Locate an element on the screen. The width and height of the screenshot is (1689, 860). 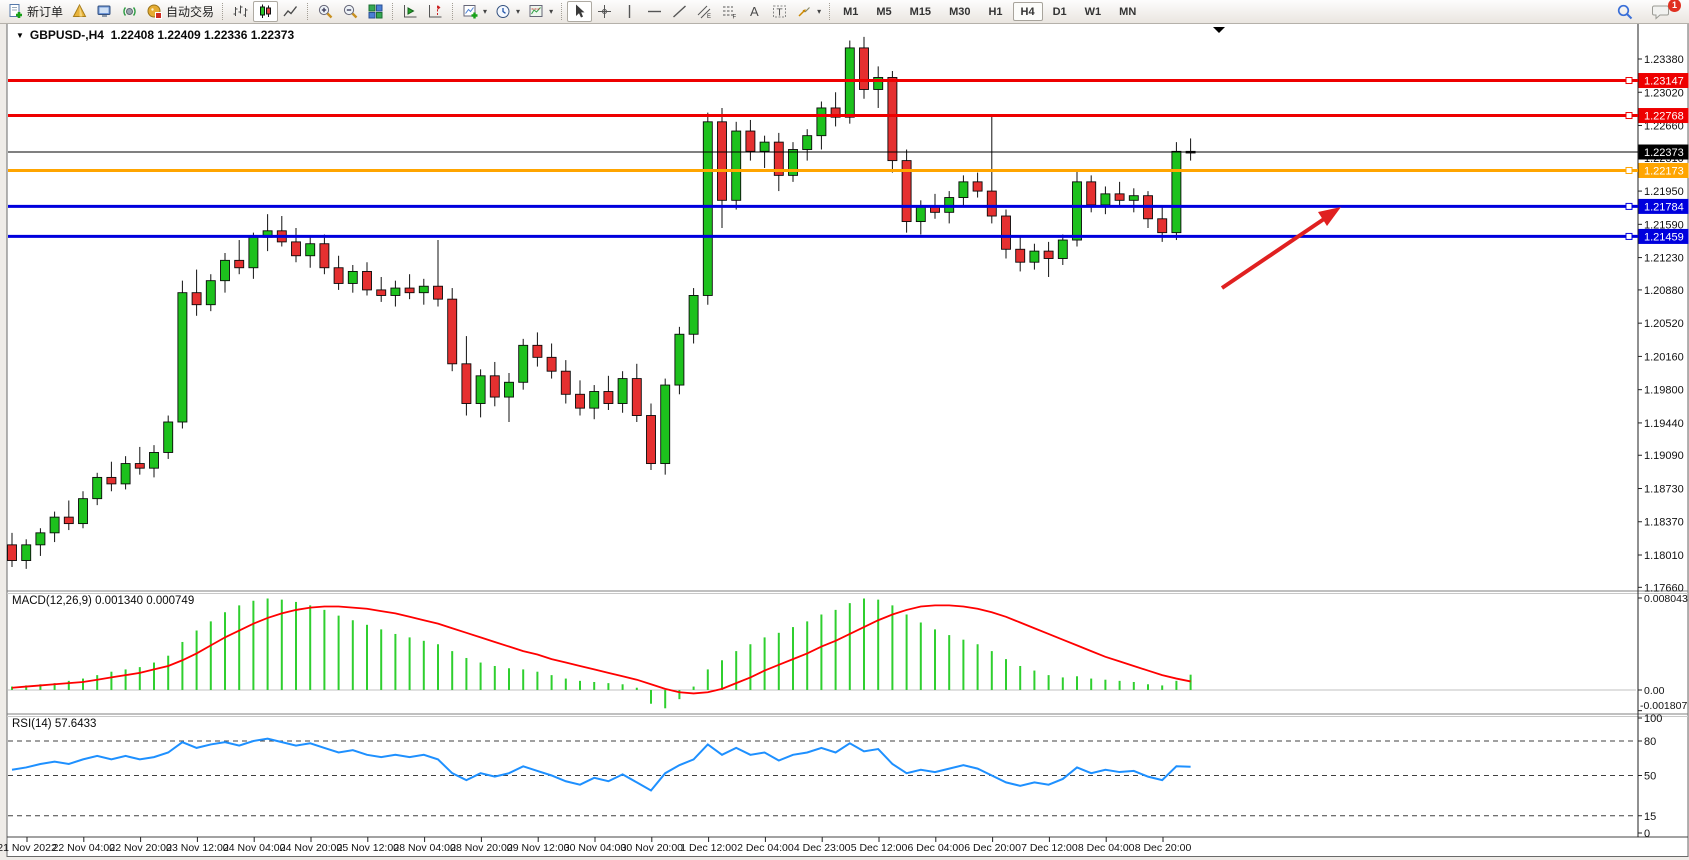
notifications-button: 1 is located at coordinates (1664, 11).